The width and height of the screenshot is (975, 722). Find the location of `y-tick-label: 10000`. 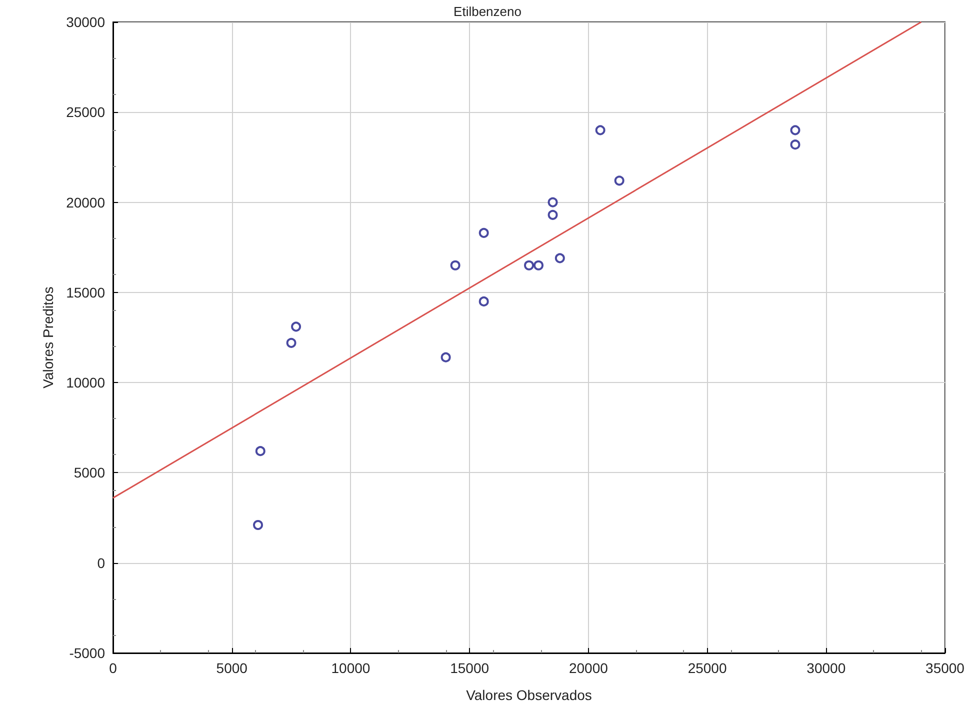

y-tick-label: 10000 is located at coordinates (86, 382).